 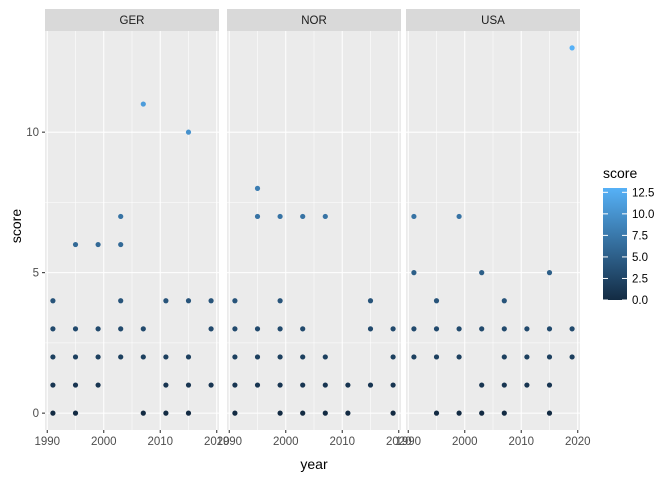 I want to click on color-legend: score 0.0 2.5 5.0 7.5 10.0 12.5, so click(x=628, y=236).